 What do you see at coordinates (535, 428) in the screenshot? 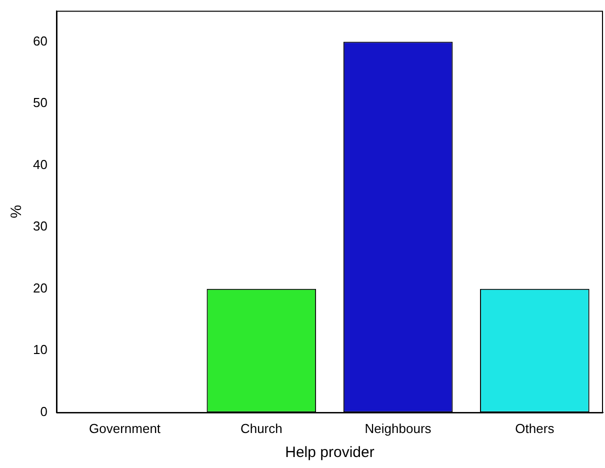
I see `x-tick-label: Others` at bounding box center [535, 428].